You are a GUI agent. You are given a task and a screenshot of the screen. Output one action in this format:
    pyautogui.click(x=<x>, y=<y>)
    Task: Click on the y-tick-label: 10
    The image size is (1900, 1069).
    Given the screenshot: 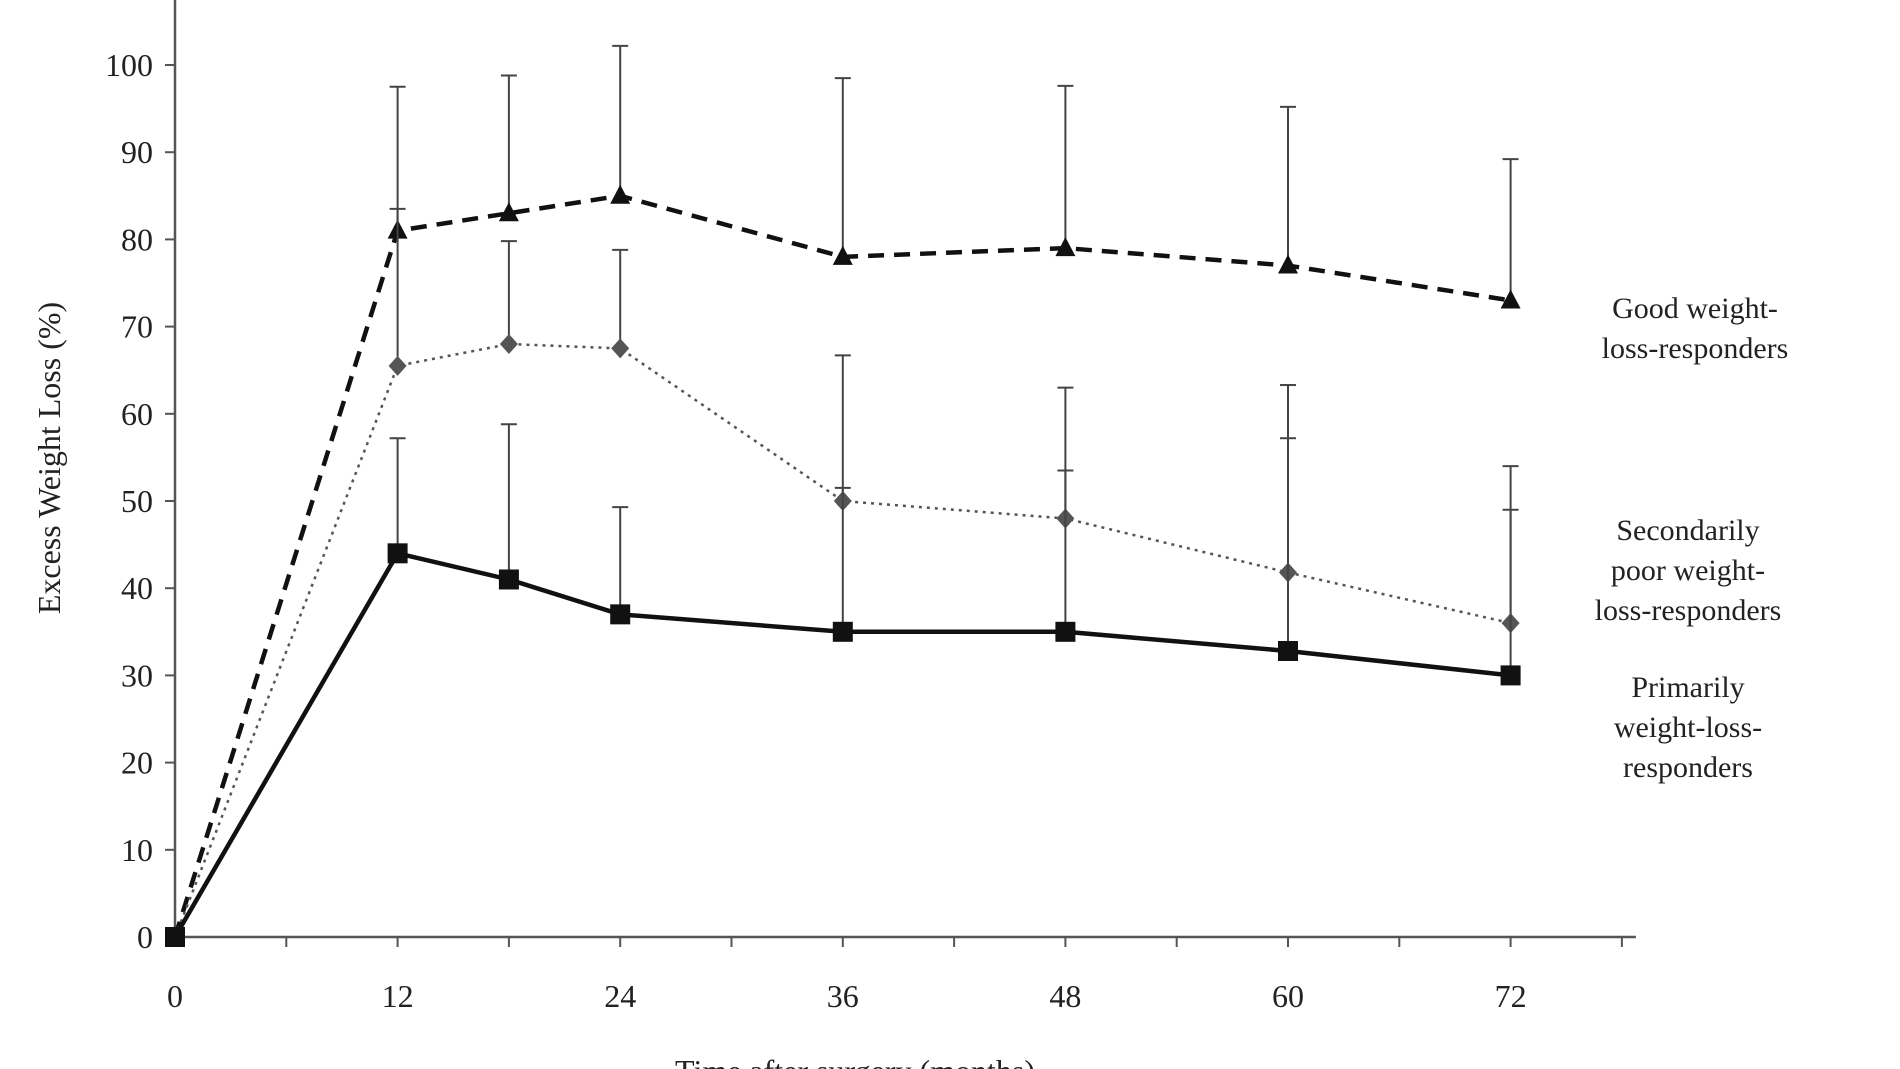 What is the action you would take?
    pyautogui.click(x=137, y=850)
    